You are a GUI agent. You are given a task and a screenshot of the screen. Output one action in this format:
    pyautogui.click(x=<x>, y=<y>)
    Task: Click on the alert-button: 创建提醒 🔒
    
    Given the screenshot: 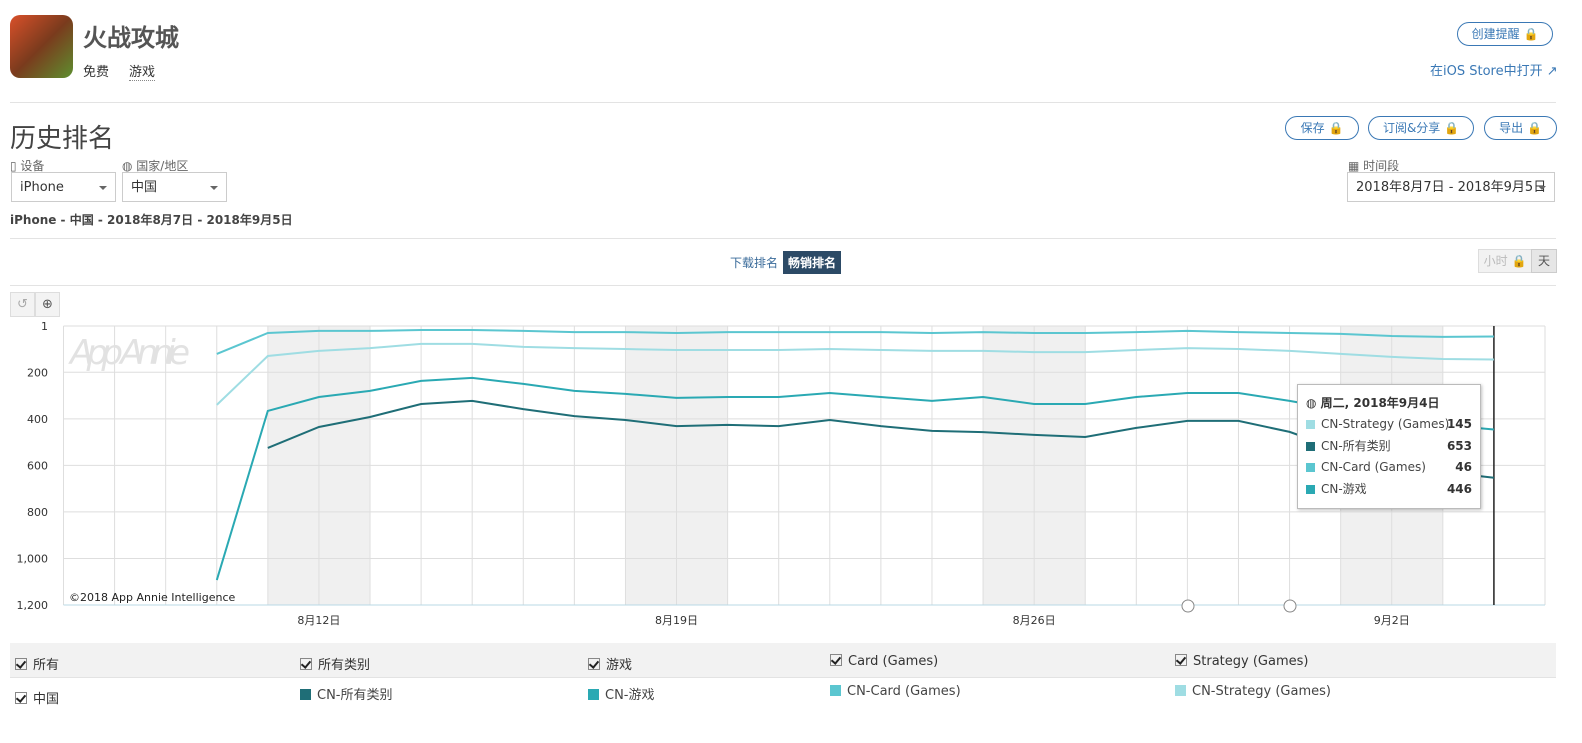 What is the action you would take?
    pyautogui.click(x=1505, y=34)
    